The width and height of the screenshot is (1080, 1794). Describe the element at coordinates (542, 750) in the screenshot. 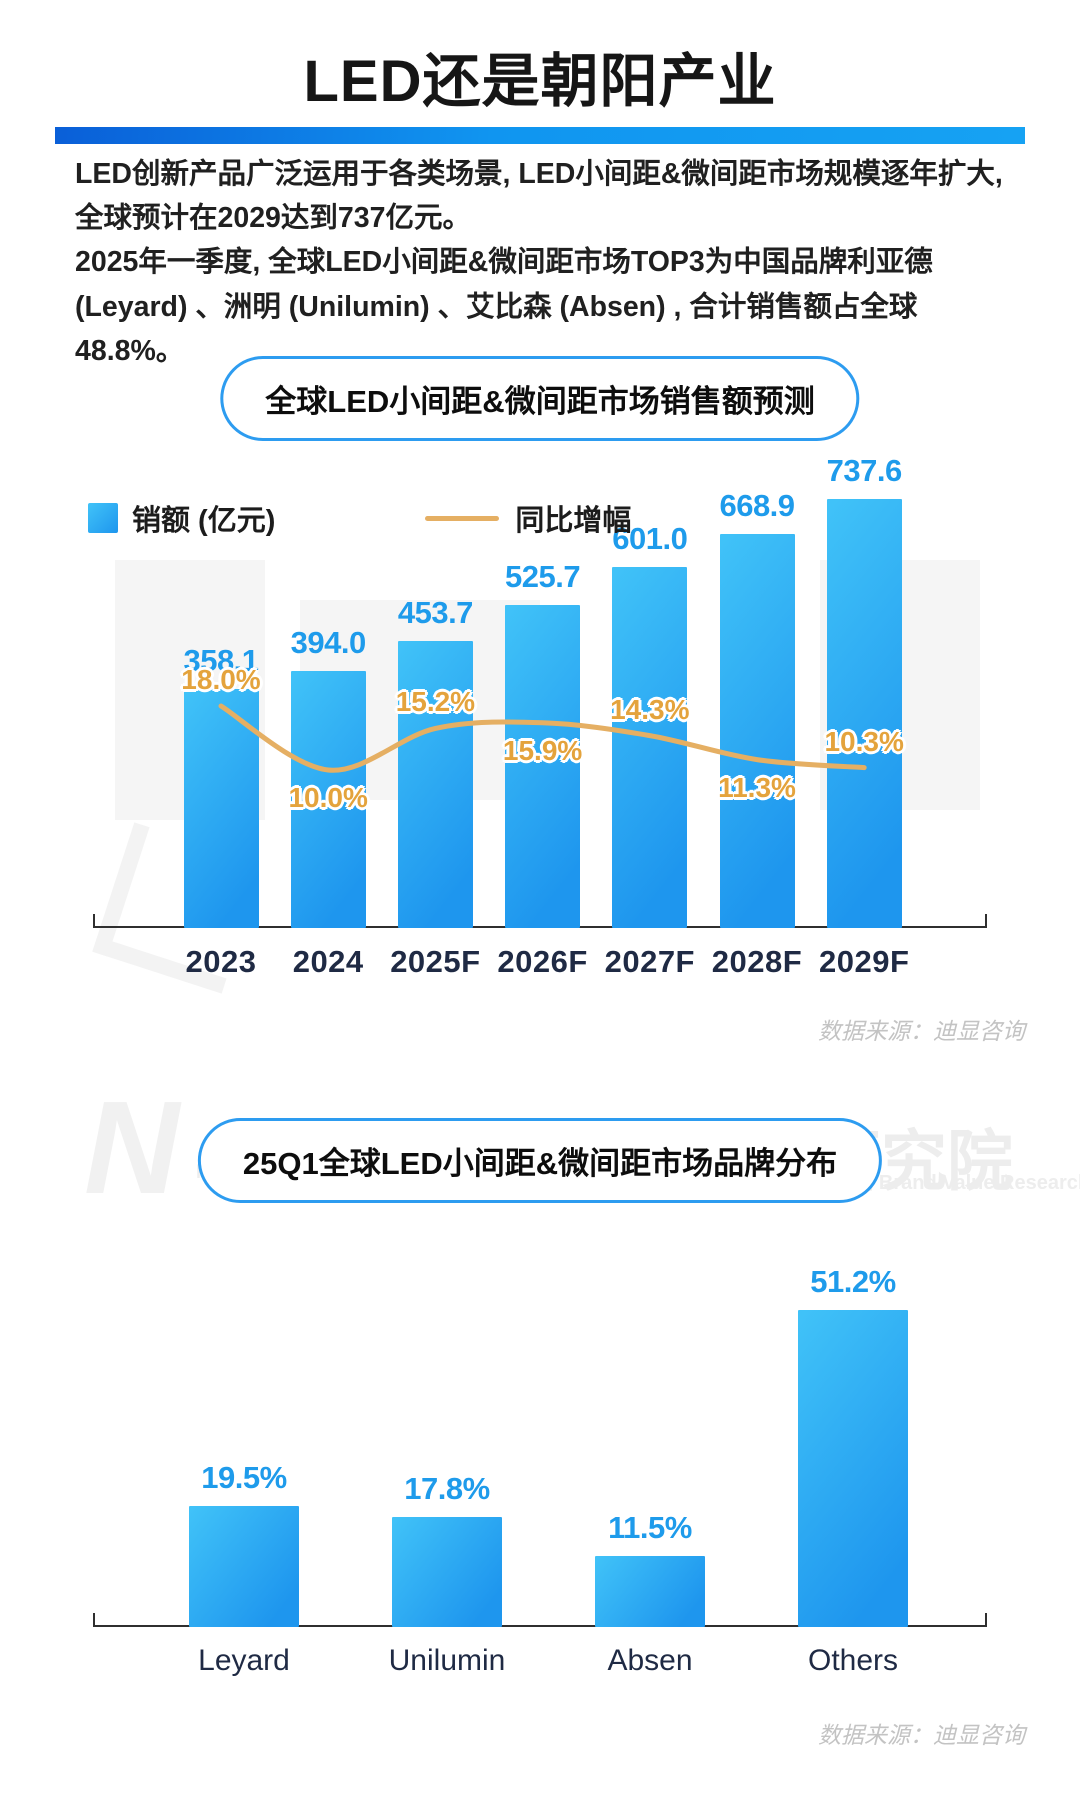

I see `growth-rate-label: 15.9%` at that location.